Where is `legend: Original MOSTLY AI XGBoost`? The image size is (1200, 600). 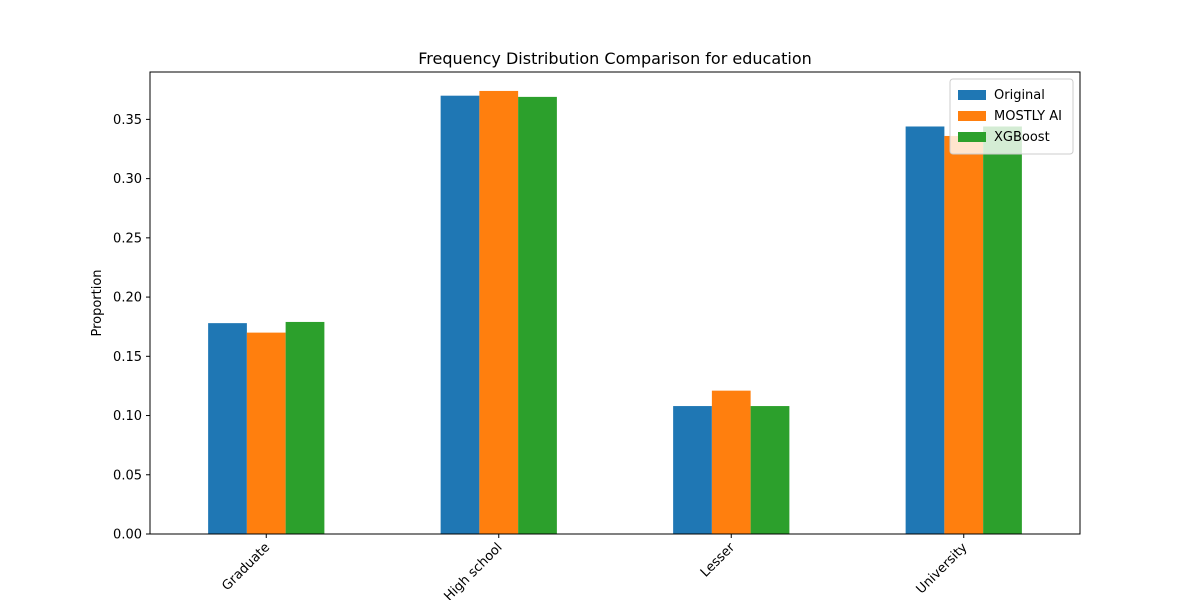 legend: Original MOSTLY AI XGBoost is located at coordinates (1011, 116).